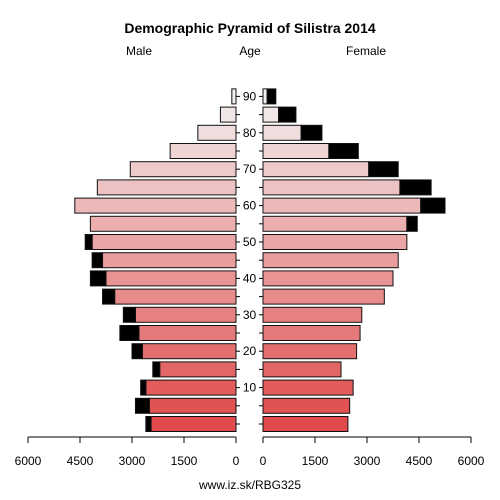  Describe the element at coordinates (471, 461) in the screenshot. I see `female-x-tick-label: 6000` at that location.